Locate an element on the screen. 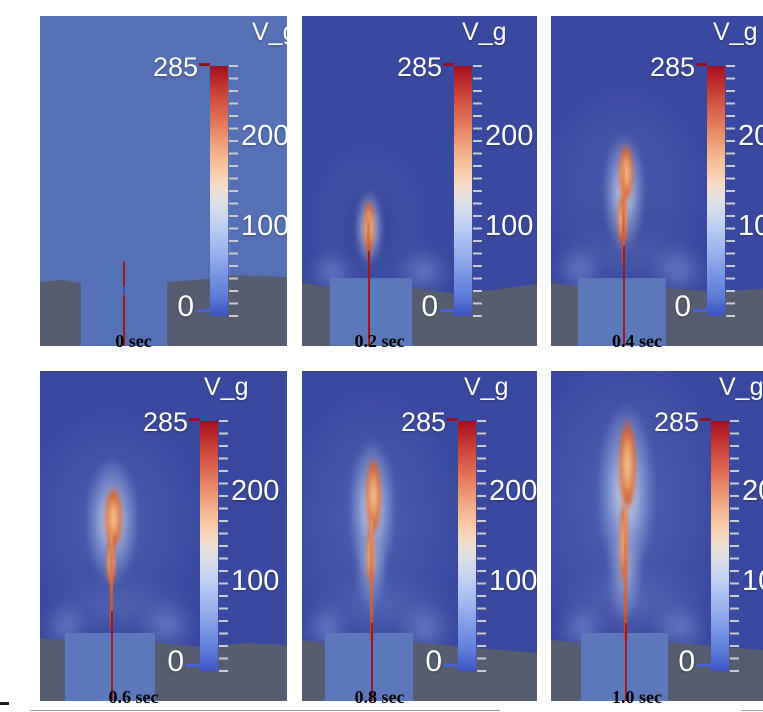  panel-08sec: V_g 285 200 100 0 is located at coordinates (419, 536).